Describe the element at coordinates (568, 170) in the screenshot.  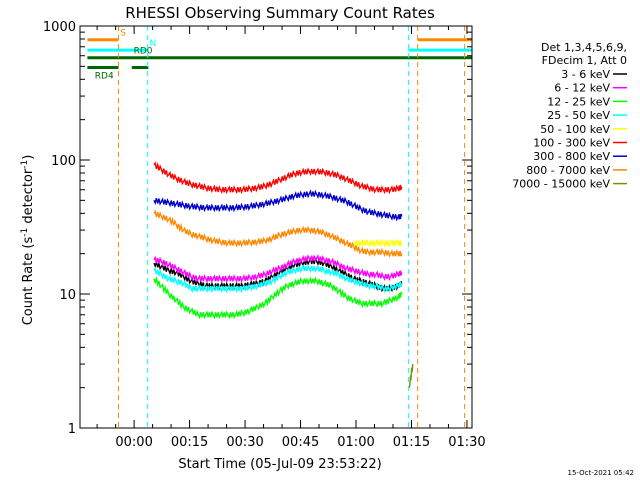
I see `legend-label-7: 800 - 7000 keV` at that location.